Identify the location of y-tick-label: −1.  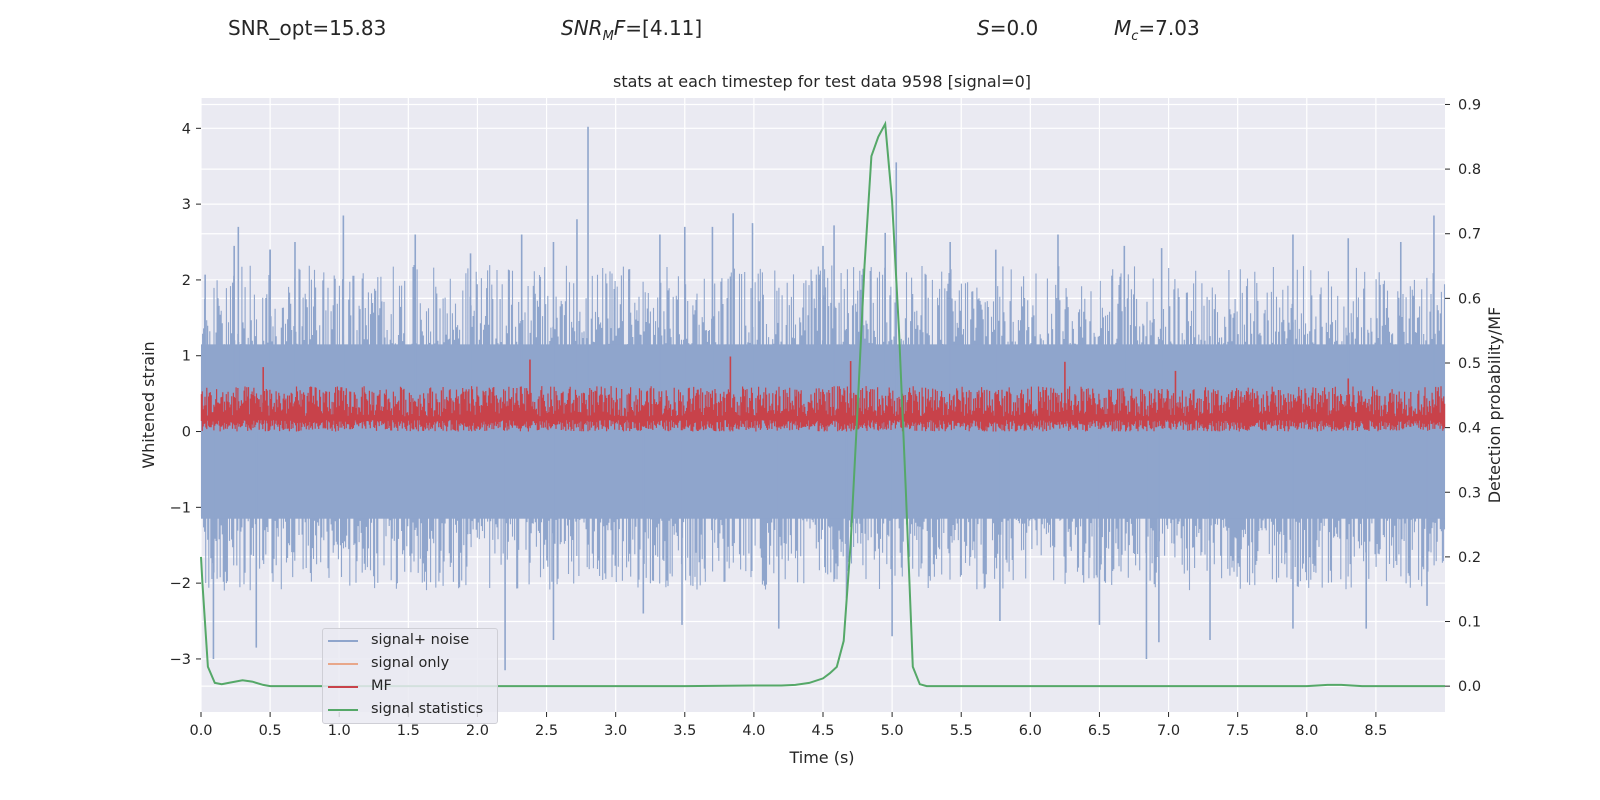
(180, 508).